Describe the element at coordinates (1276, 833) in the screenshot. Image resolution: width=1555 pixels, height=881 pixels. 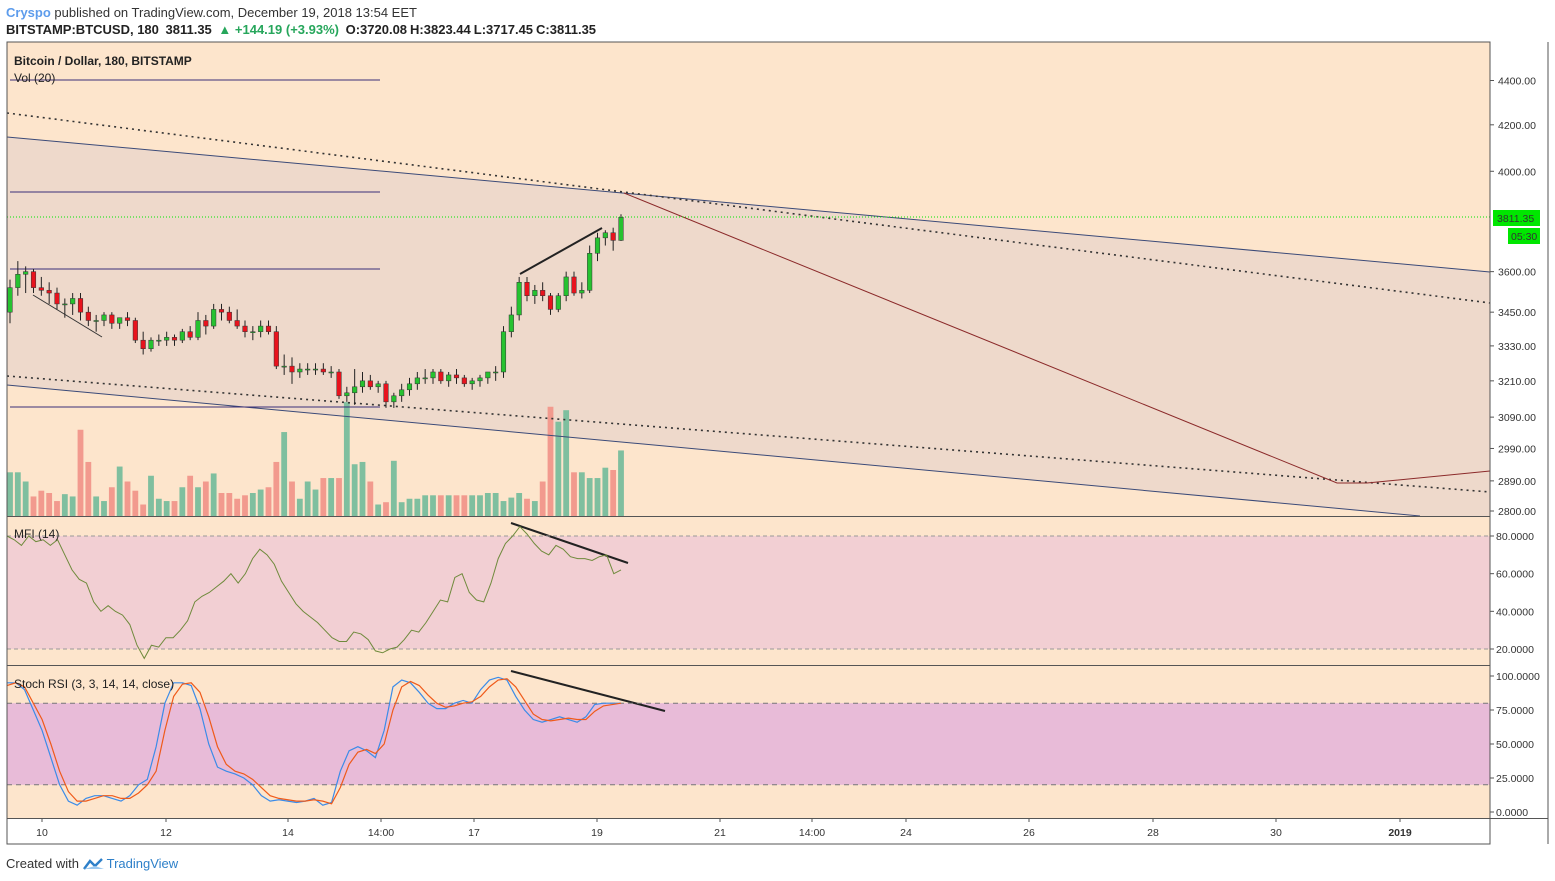
I see `time-tick-label: 30` at that location.